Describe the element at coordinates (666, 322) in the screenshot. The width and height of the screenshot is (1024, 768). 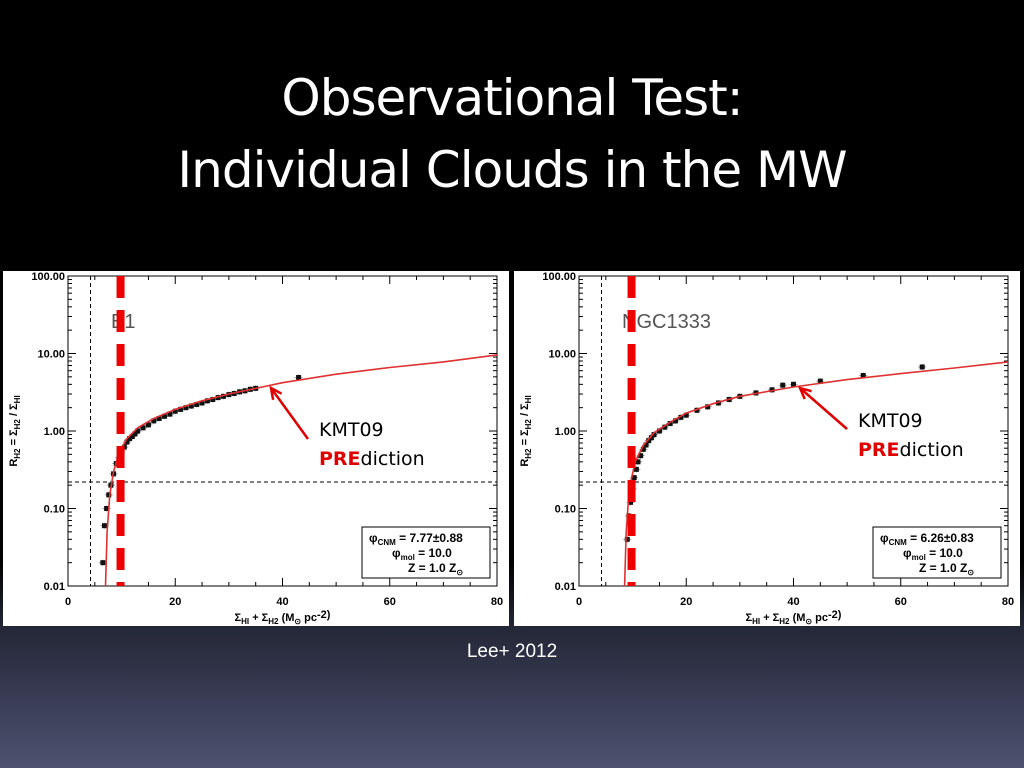
I see `cloud-name-label: NGC1333` at that location.